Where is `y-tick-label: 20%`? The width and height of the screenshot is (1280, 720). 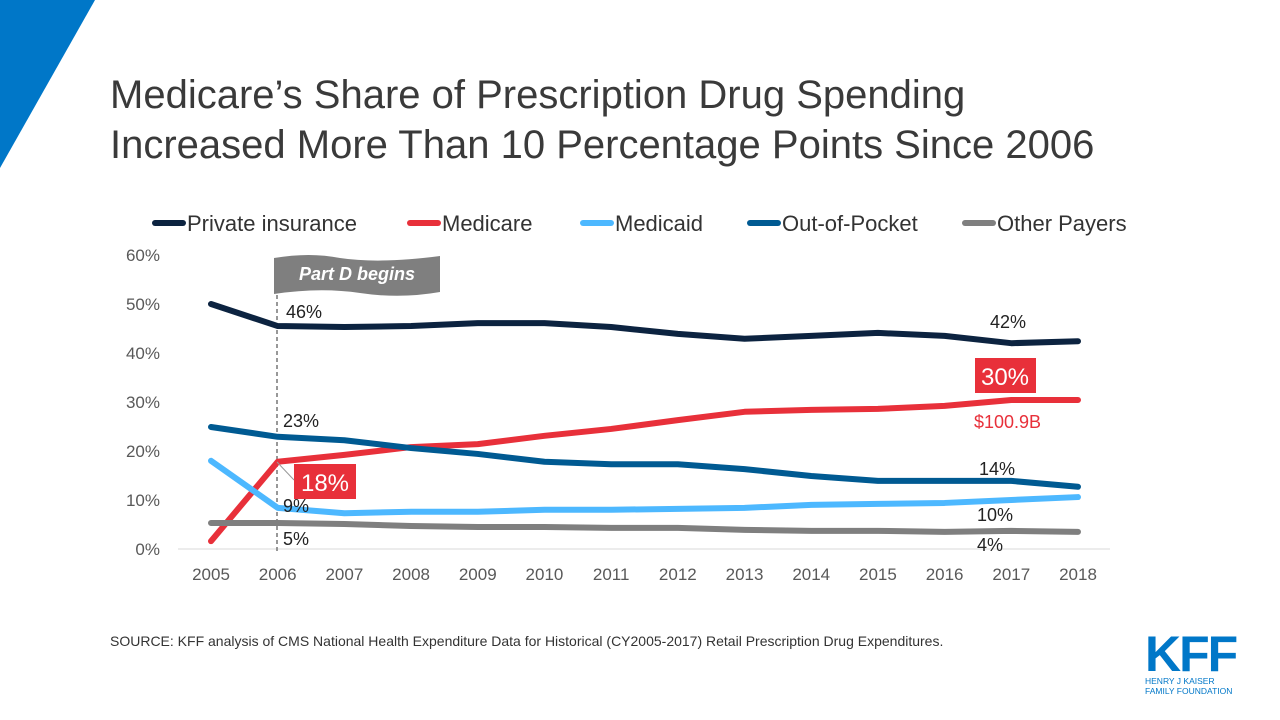
y-tick-label: 20% is located at coordinates (143, 451).